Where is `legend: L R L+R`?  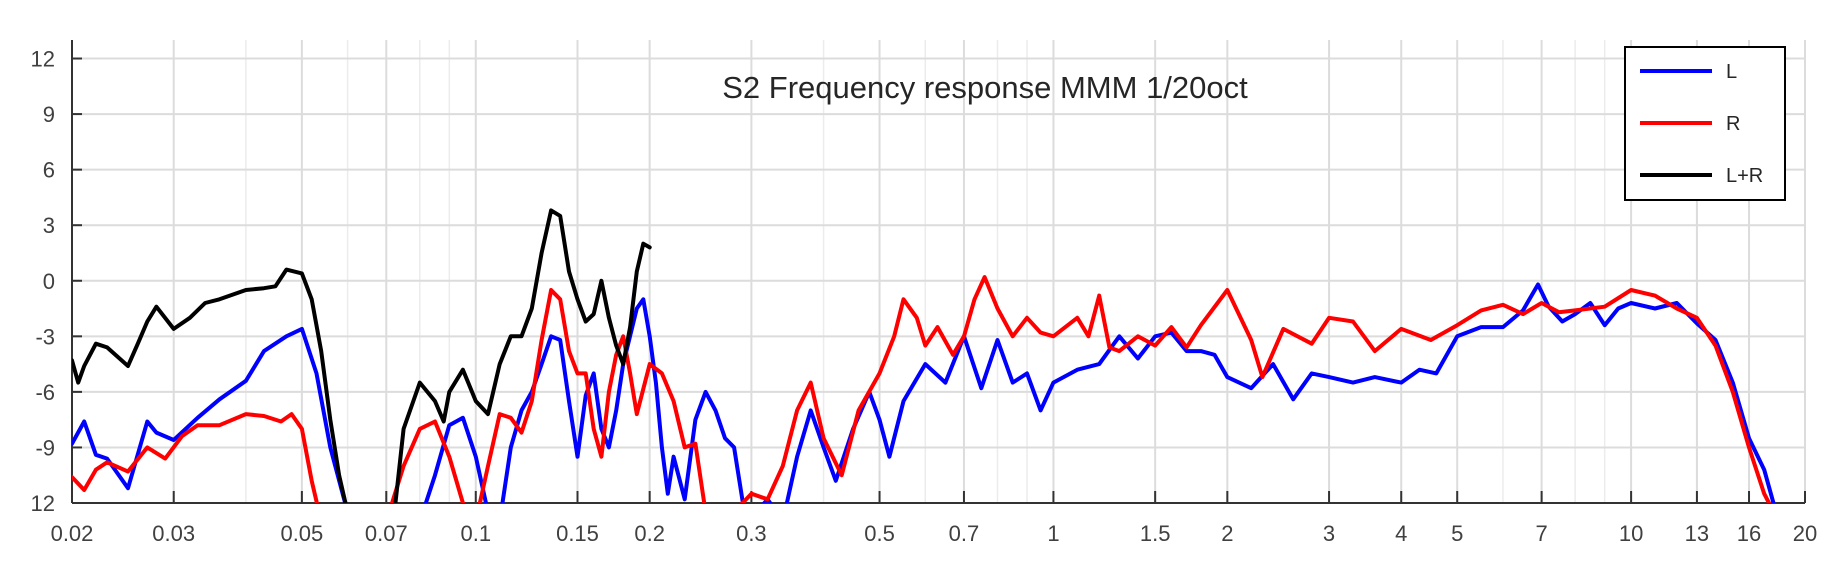
legend: L R L+R is located at coordinates (1705, 123).